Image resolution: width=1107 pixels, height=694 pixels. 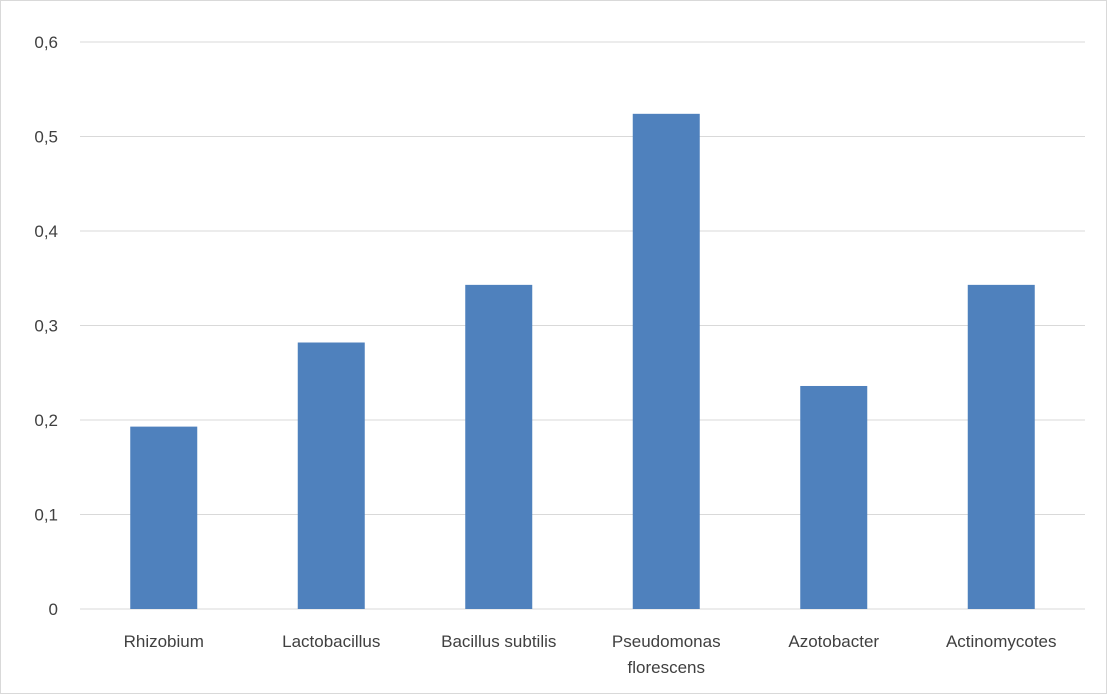 I want to click on y-tick-label: 0,4, so click(x=46, y=231).